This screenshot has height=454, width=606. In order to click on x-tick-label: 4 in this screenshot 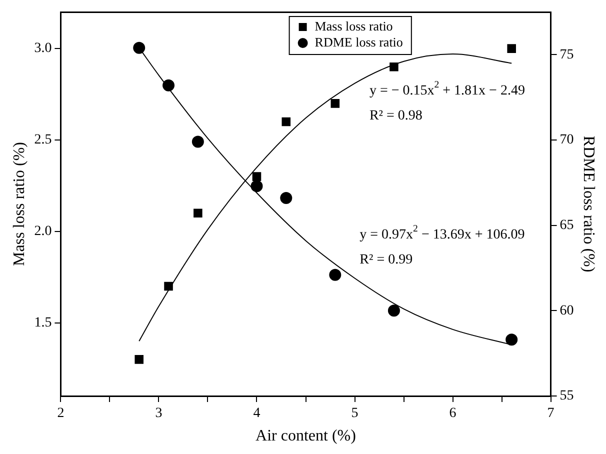, I will do `click(256, 414)`.